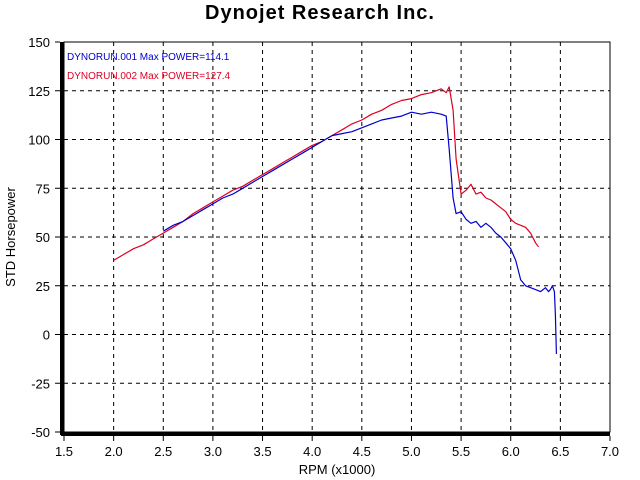  What do you see at coordinates (43, 188) in the screenshot?
I see `y-tick-label: 75` at bounding box center [43, 188].